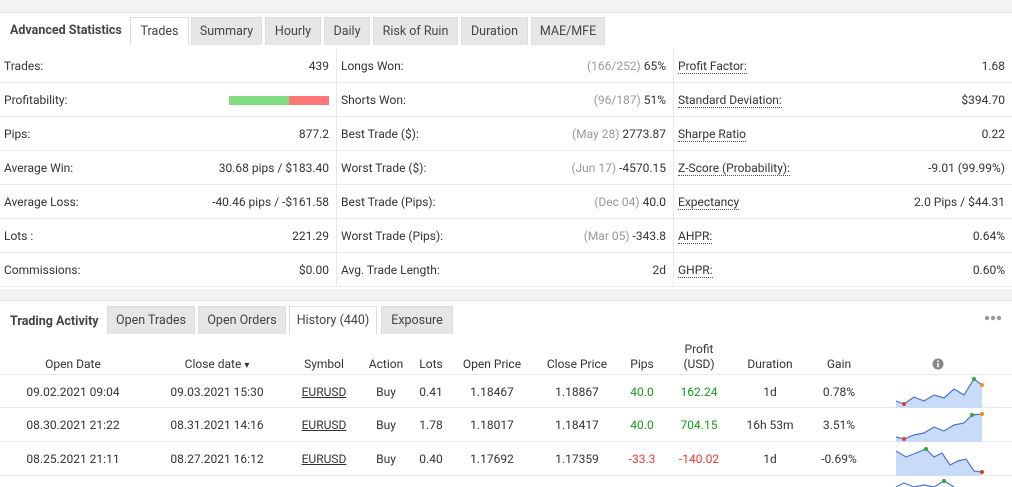  I want to click on stat-row: Worst Trade (Pips): (Mar 05) -343.8, so click(505, 236).